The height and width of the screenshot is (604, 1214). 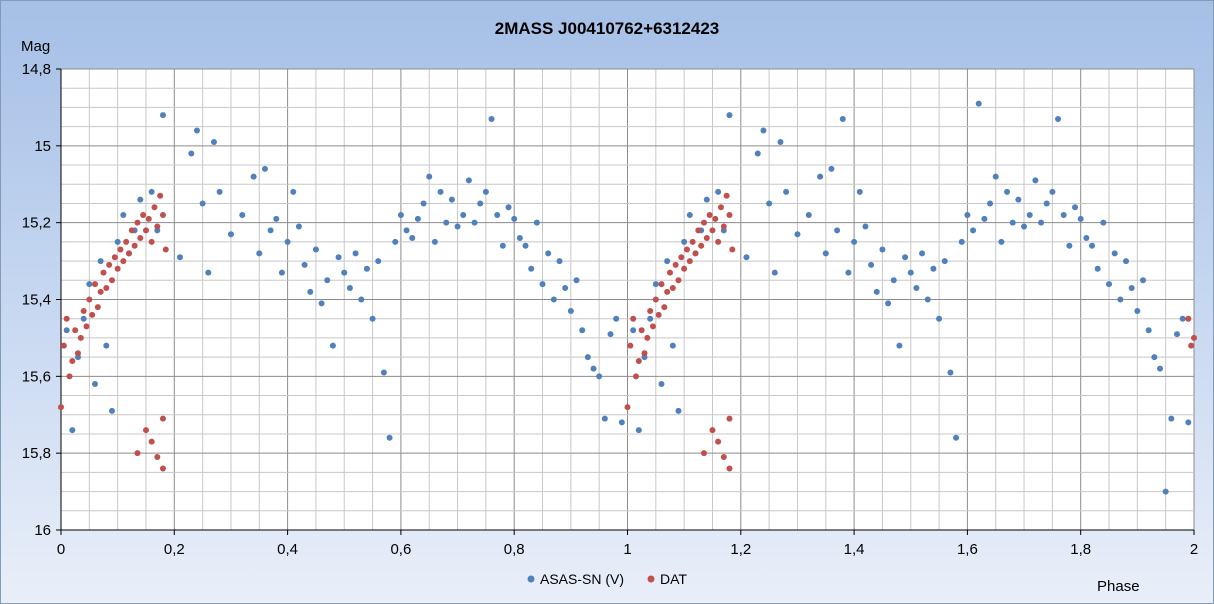 What do you see at coordinates (607, 28) in the screenshot?
I see `chart-title: 2MASS J00410762+6312423` at bounding box center [607, 28].